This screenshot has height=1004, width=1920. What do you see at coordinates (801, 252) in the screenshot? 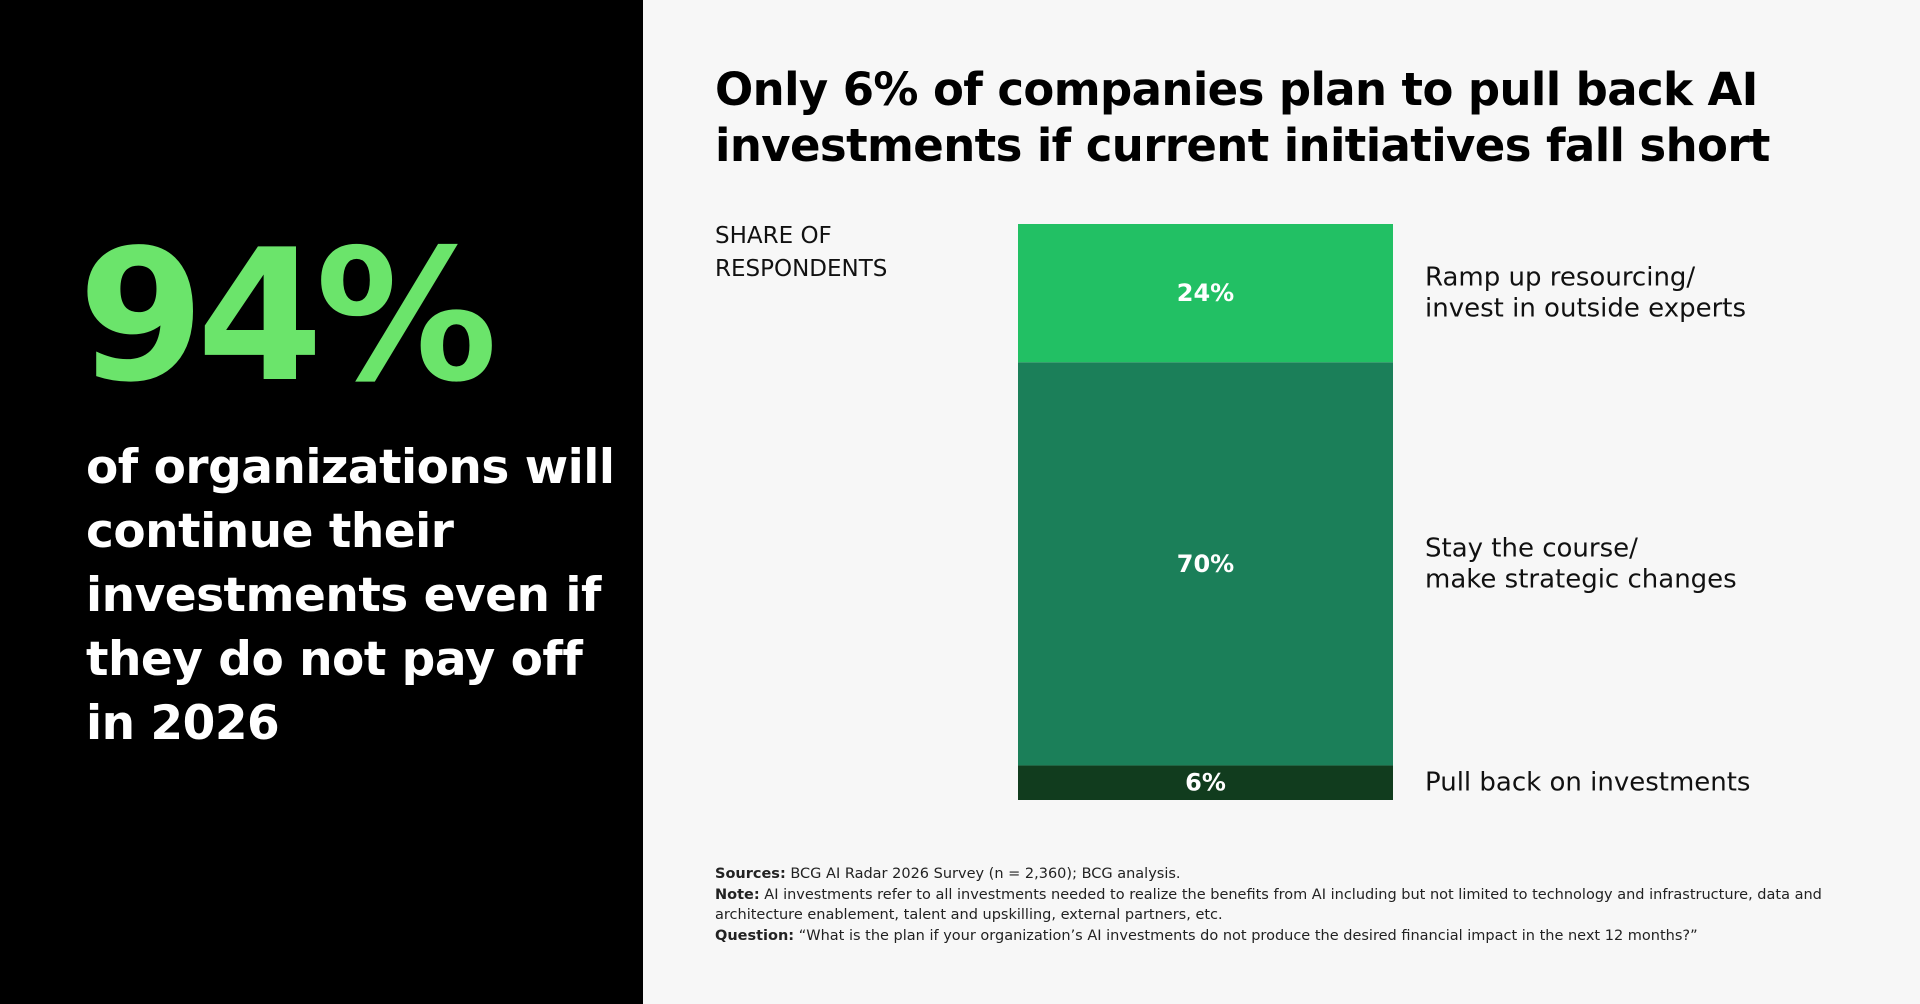
I see `y-axis-label: SHARE OF RESPONDENTS` at bounding box center [801, 252].